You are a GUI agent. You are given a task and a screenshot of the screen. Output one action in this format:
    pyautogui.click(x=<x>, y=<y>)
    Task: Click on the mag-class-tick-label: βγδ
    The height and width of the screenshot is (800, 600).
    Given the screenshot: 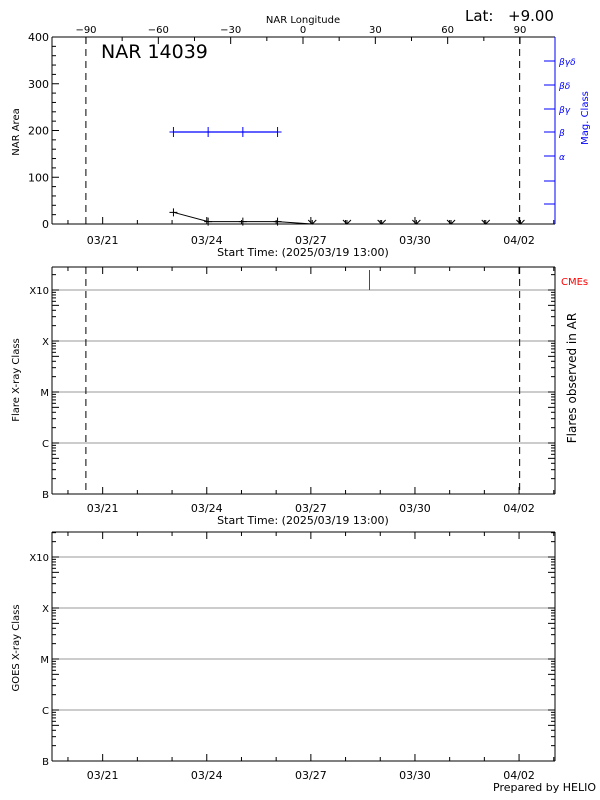 What is the action you would take?
    pyautogui.click(x=567, y=63)
    